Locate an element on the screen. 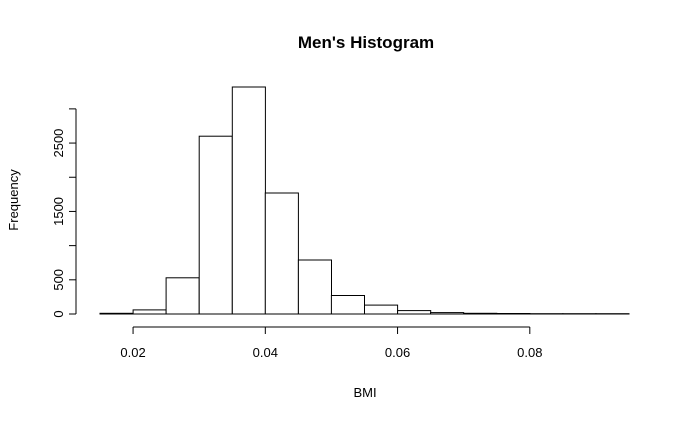 This screenshot has width=692, height=421. x-axis: 0.02 0.04 0.06 0.08 is located at coordinates (331, 343).